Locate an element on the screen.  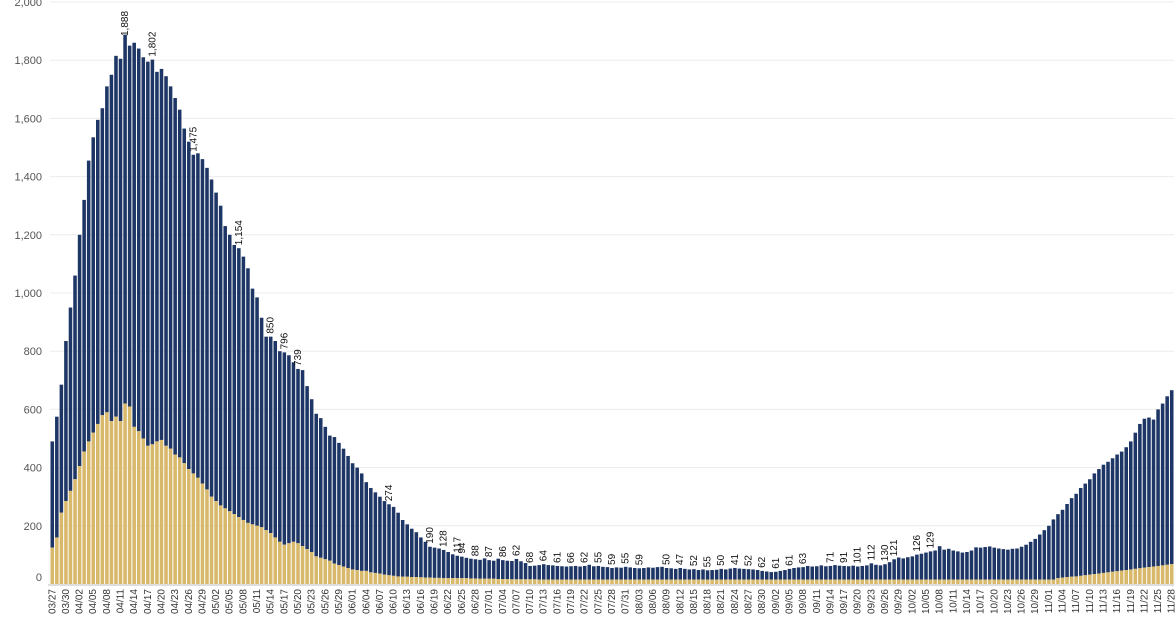
x-tick-label: 09/14 is located at coordinates (830, 601).